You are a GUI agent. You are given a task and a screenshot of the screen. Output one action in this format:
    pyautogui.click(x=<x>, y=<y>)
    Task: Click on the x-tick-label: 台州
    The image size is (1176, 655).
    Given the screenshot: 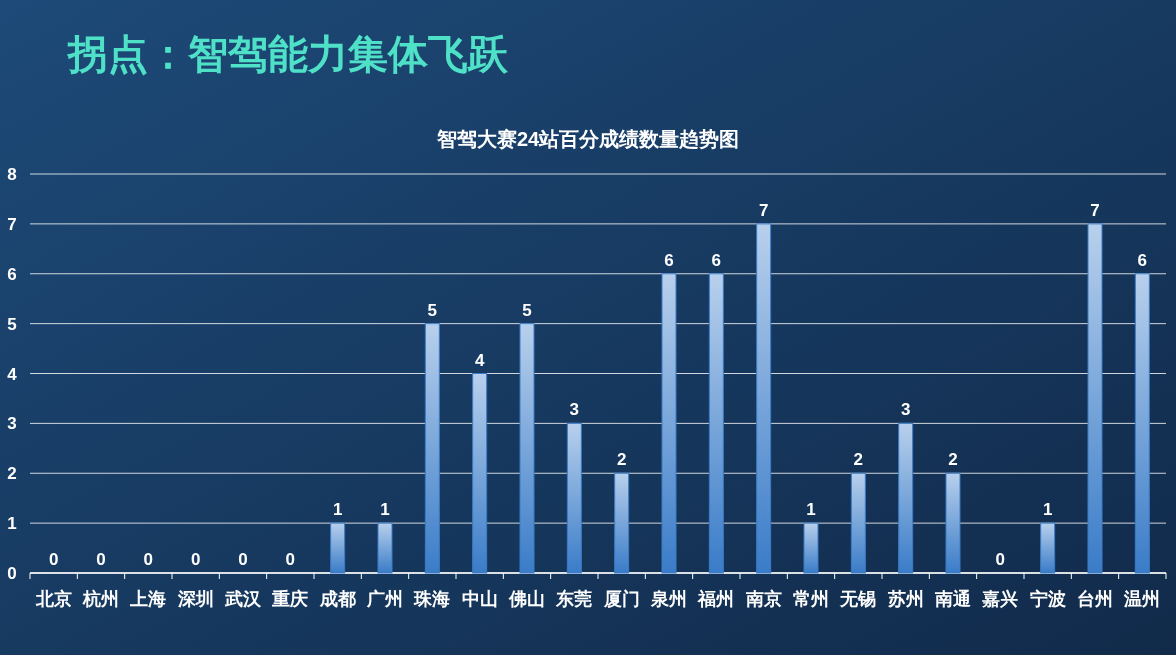 What is the action you would take?
    pyautogui.click(x=1095, y=599)
    